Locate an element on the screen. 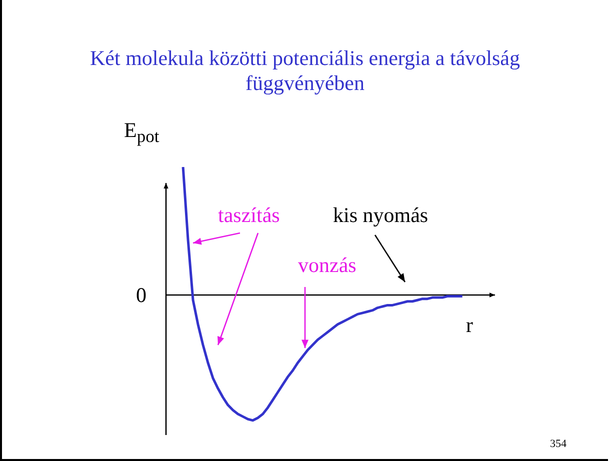 Image resolution: width=610 pixels, height=461 pixels. y-axis-title: E$_{pot}$ is located at coordinates (142, 133).